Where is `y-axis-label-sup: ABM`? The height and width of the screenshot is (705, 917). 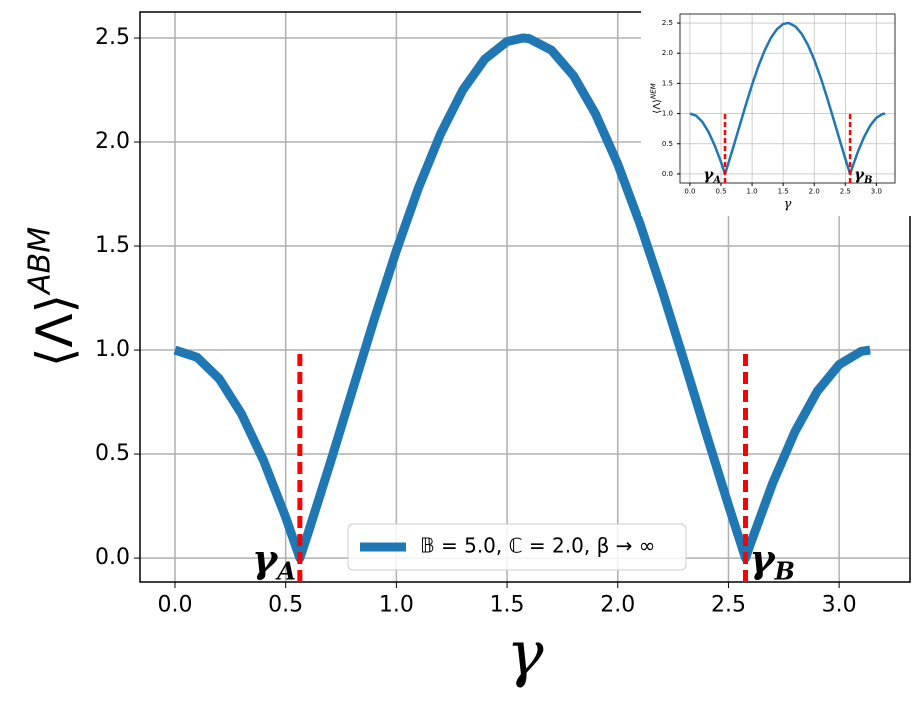 y-axis-label-sup: ABM is located at coordinates (39, 261).